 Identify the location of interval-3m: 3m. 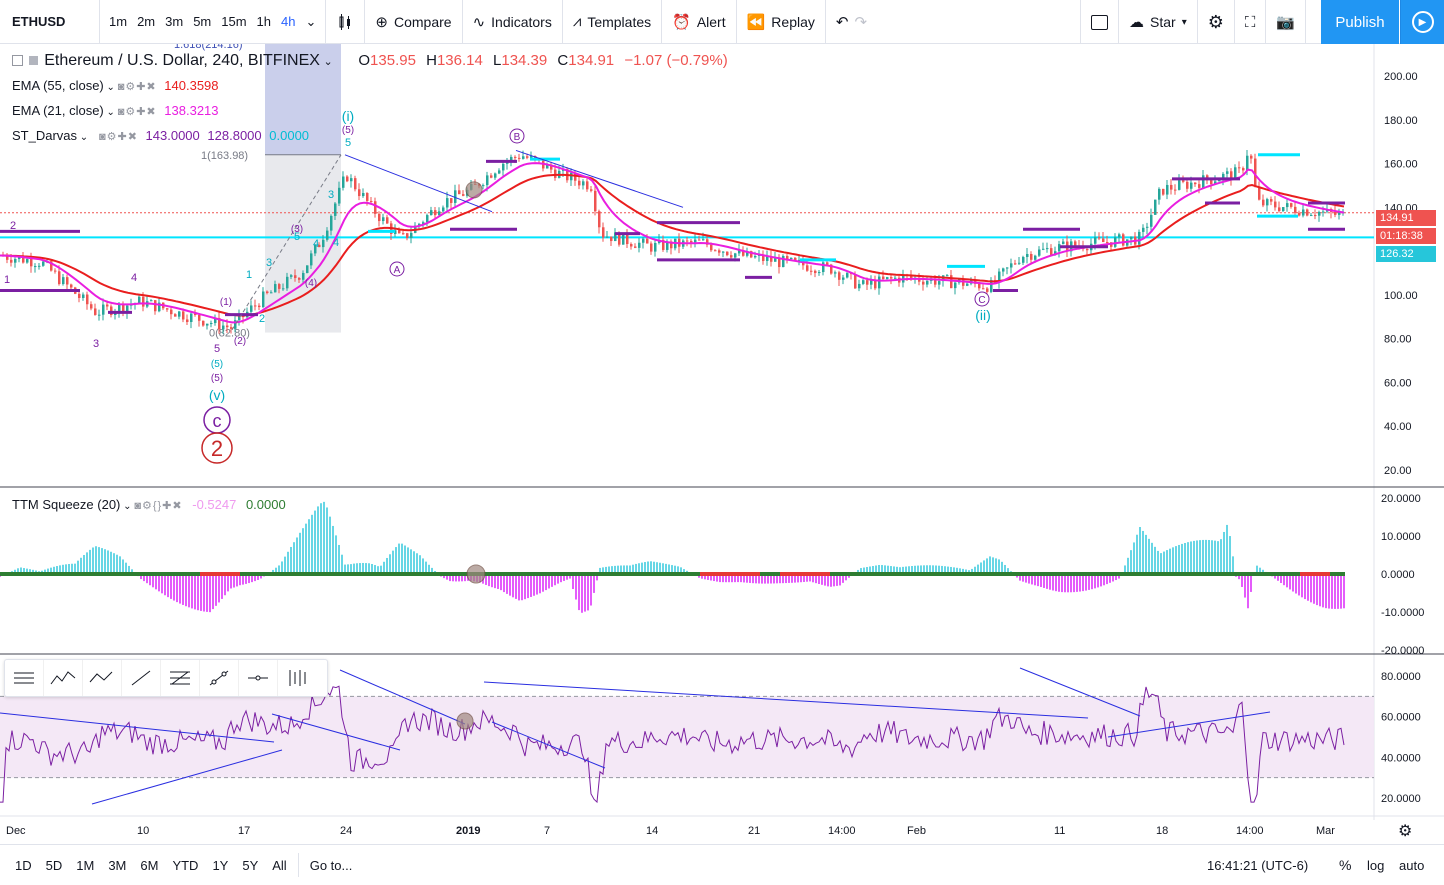
(174, 21).